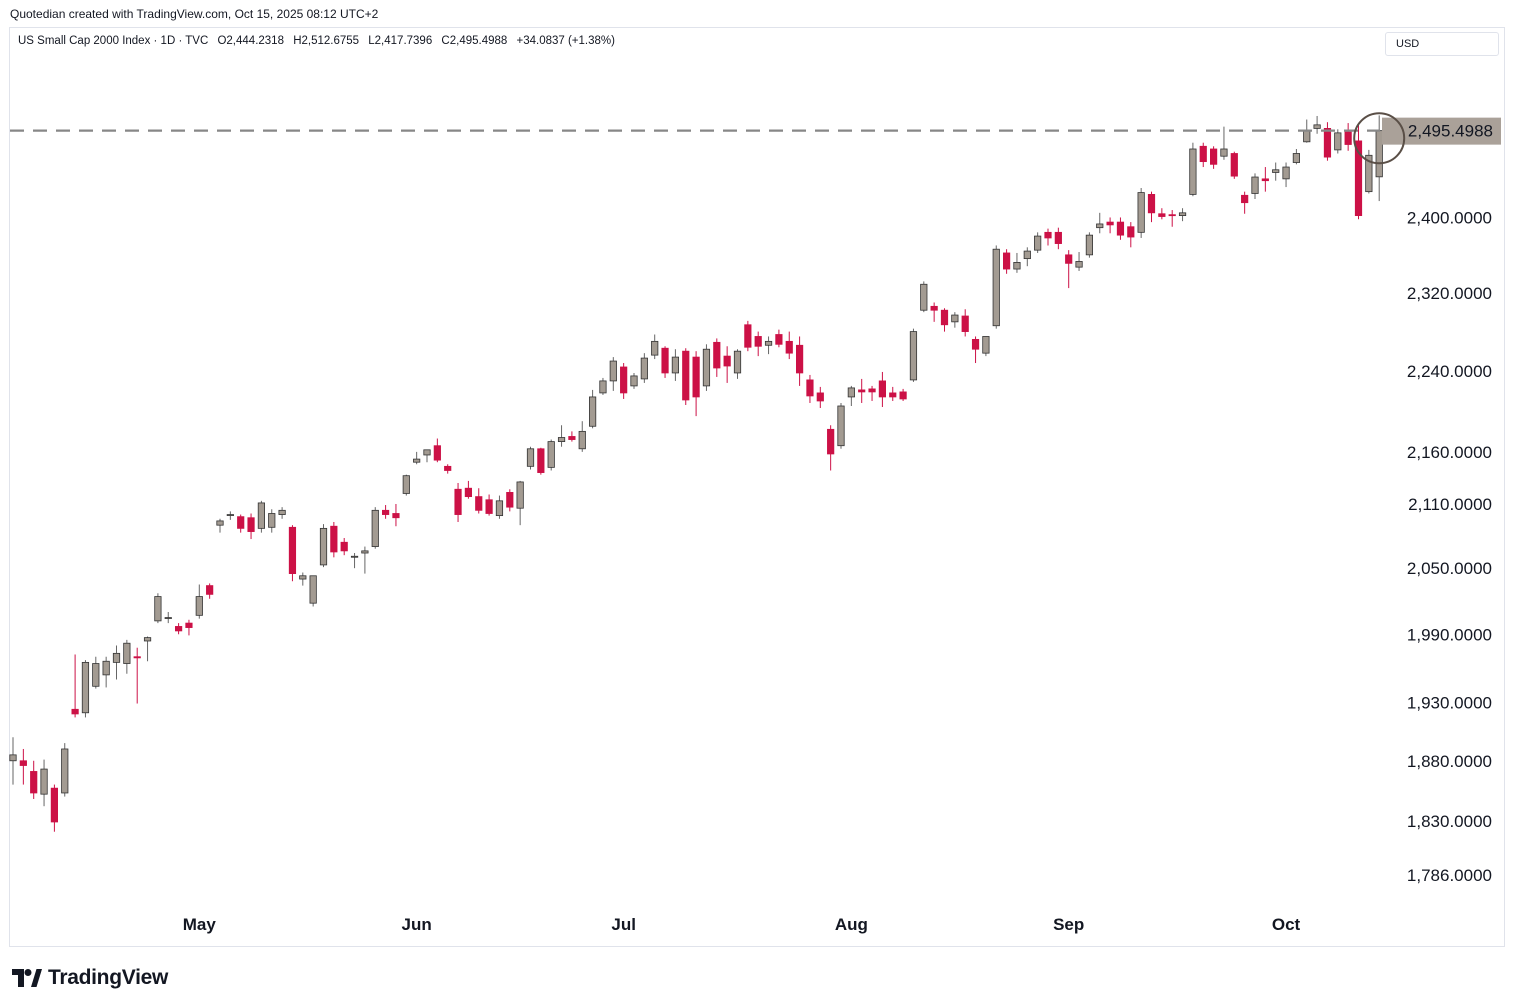 This screenshot has width=1515, height=1008. I want to click on tradingview-logo-text: TradingView, so click(108, 977).